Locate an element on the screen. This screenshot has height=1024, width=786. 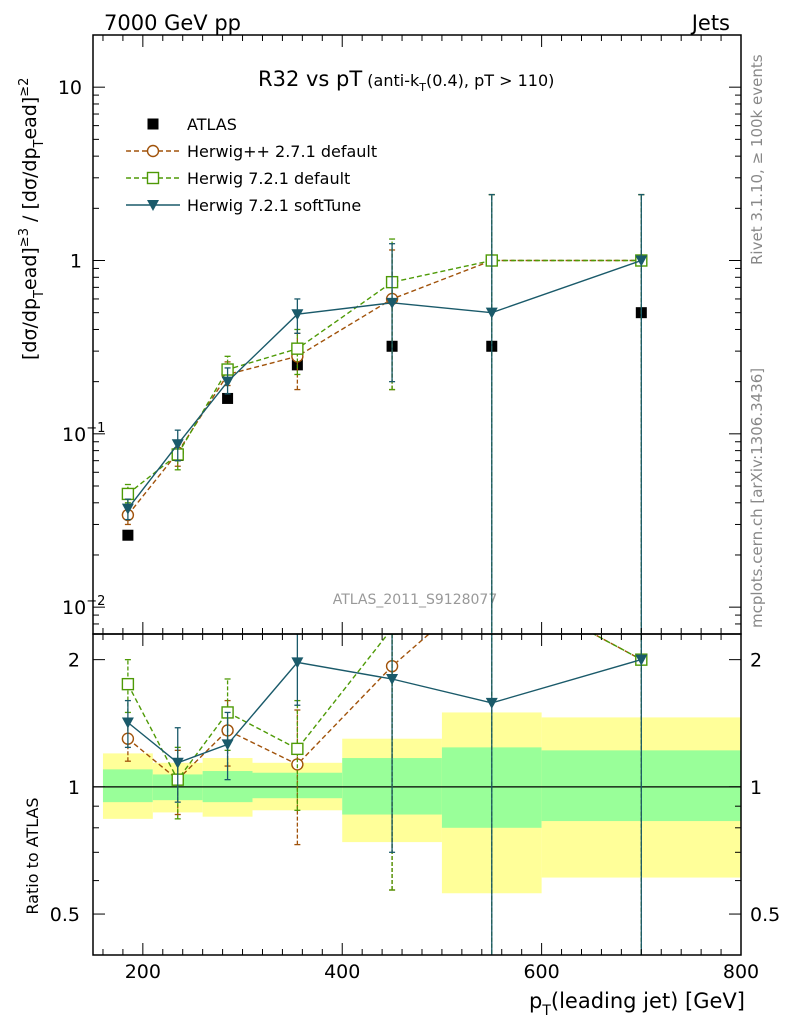
ratio-y-tick-label: 2 is located at coordinates (74, 661).